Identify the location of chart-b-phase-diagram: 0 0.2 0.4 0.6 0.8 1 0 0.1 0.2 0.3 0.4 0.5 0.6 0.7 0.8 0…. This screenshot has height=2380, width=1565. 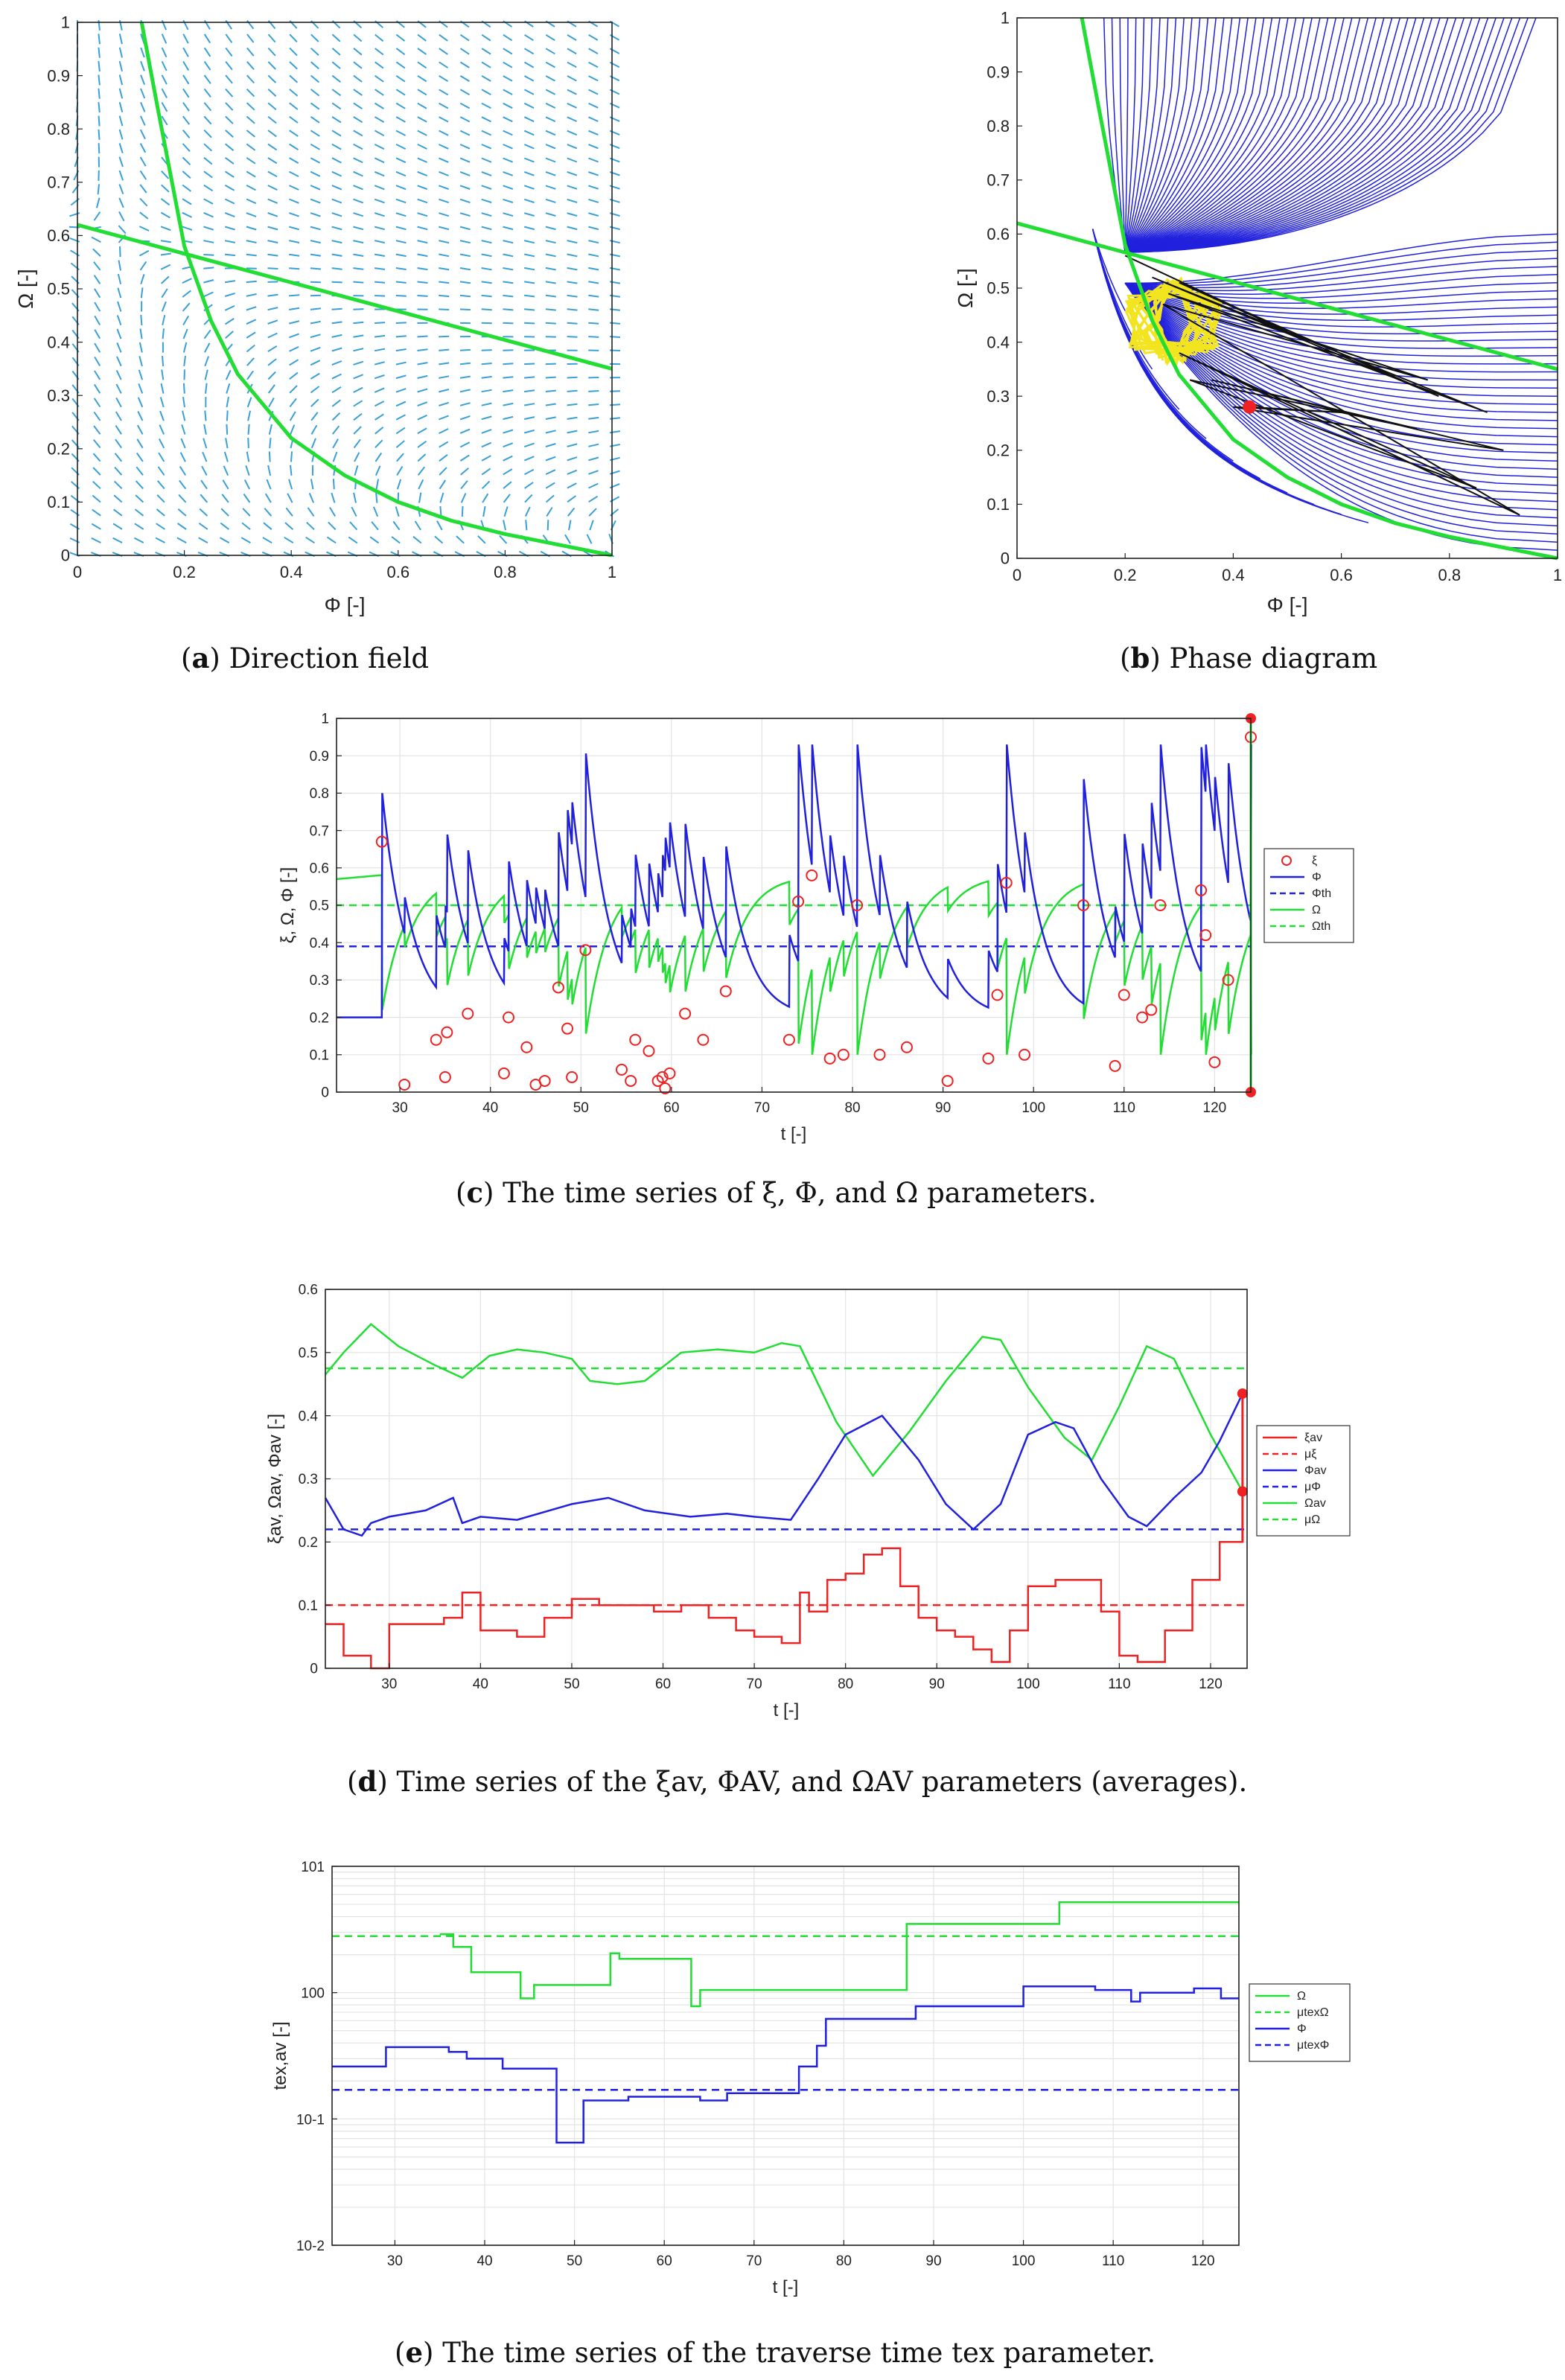
(1258, 312).